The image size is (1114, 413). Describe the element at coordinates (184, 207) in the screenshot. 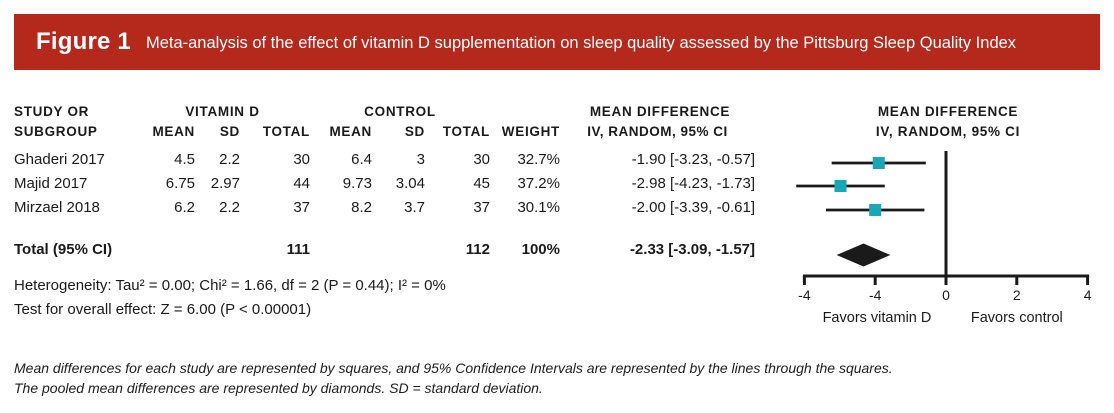

I see `vd-mean-value: 6.2` at that location.